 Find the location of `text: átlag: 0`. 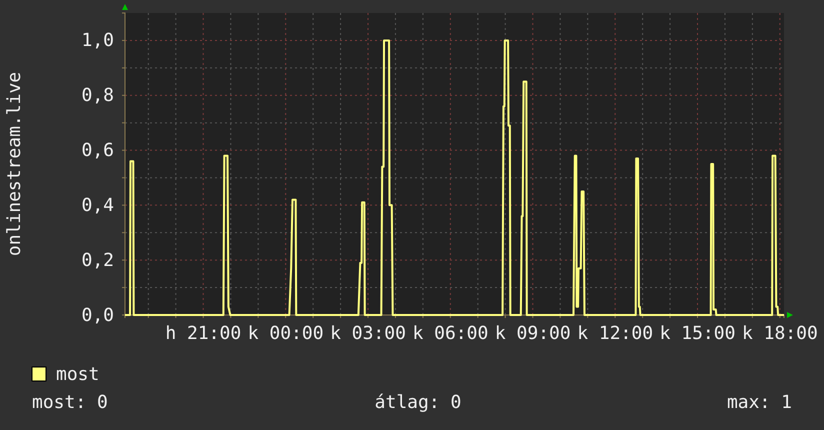

text: átlag: 0 is located at coordinates (418, 402).